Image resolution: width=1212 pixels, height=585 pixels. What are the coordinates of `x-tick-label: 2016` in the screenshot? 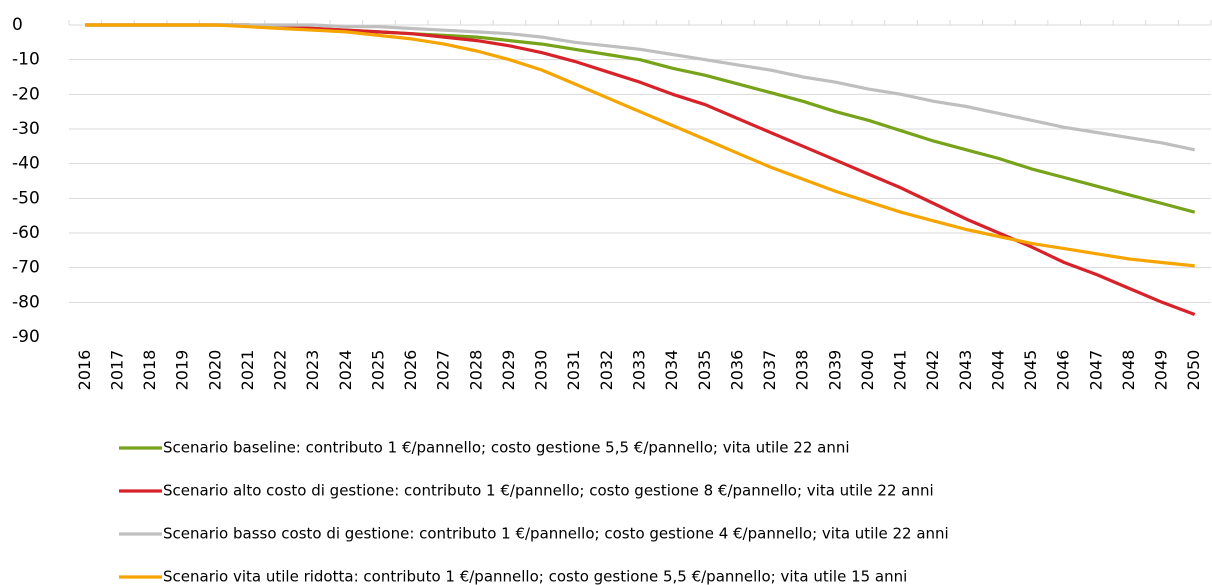 It's located at (84, 370).